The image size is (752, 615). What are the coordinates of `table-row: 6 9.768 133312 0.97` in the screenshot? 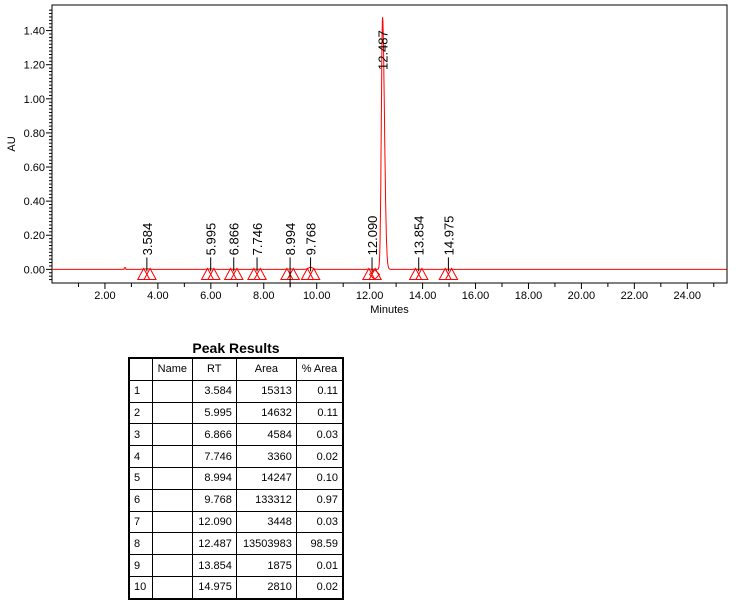 It's located at (236, 500).